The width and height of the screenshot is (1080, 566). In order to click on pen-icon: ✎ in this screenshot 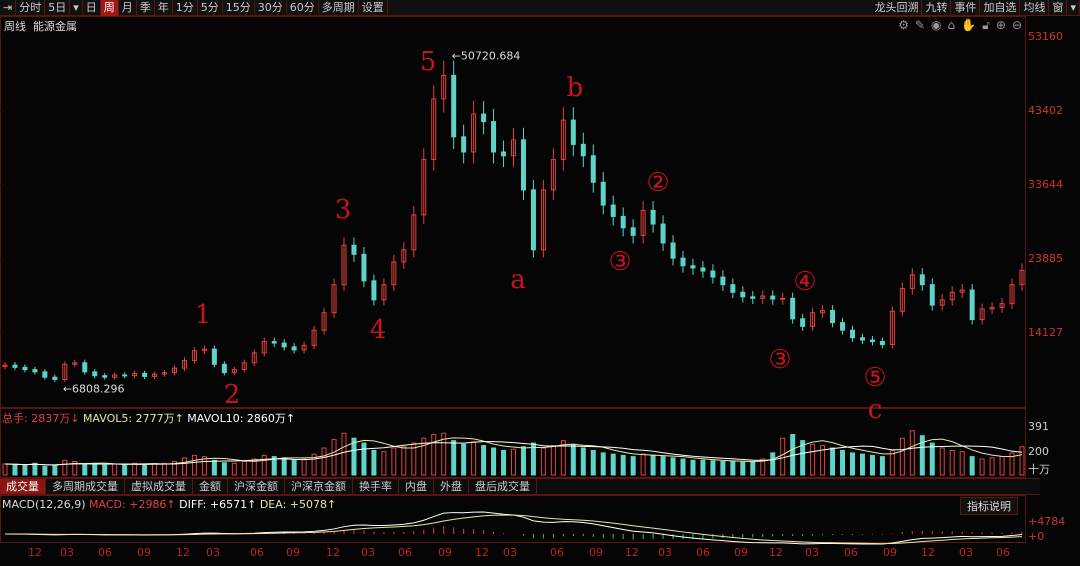, I will do `click(920, 25)`.